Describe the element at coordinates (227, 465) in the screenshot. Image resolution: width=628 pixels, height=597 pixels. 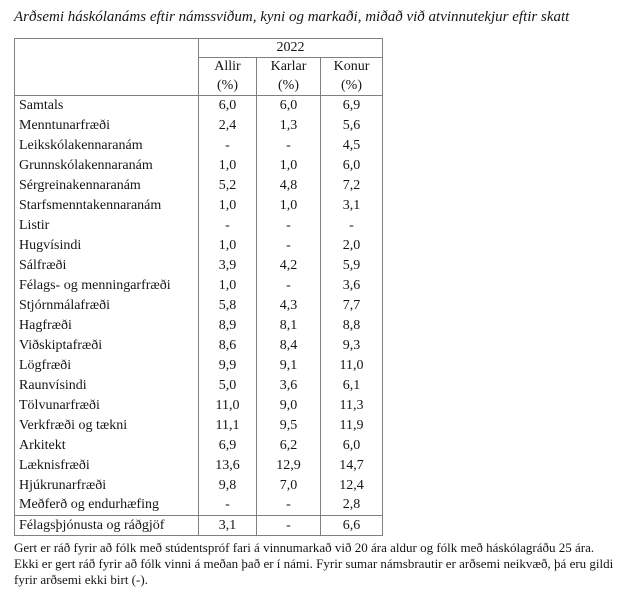
I see `value-cell: 13,6` at that location.